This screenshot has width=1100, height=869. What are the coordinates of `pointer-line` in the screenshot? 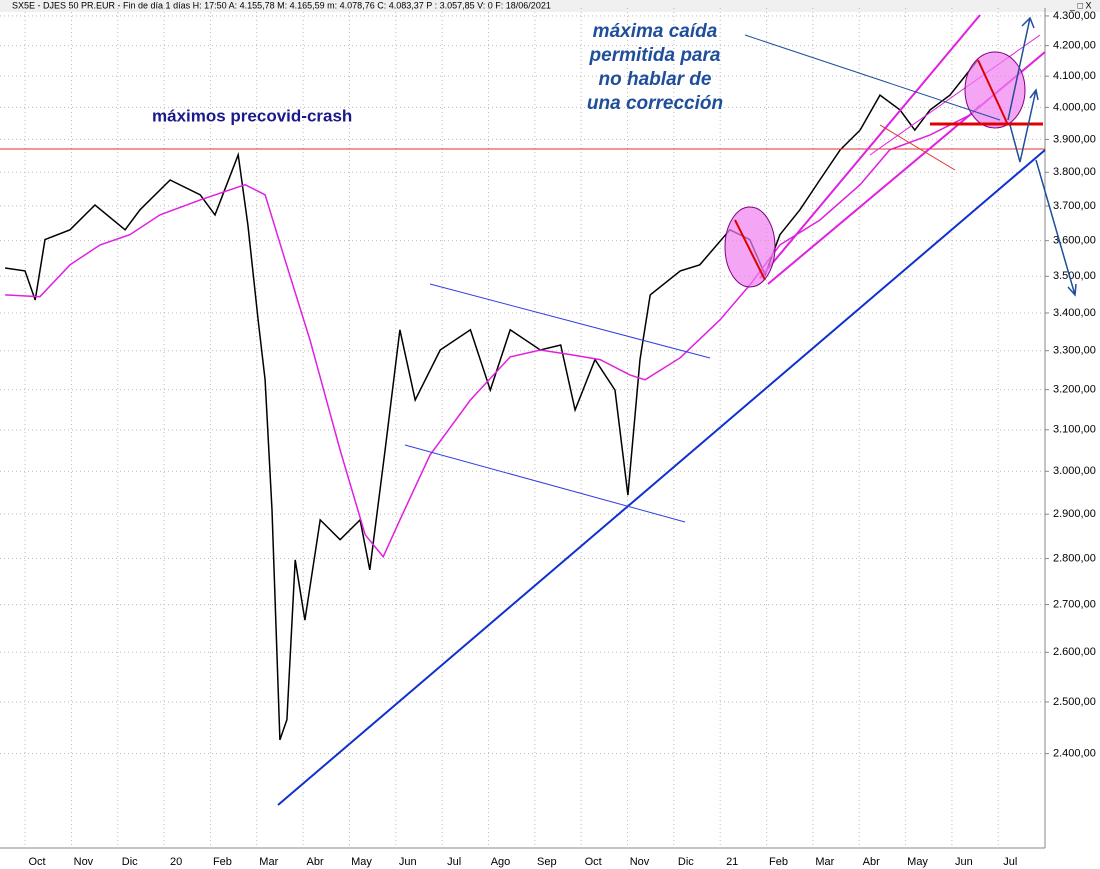 It's located at (872, 77).